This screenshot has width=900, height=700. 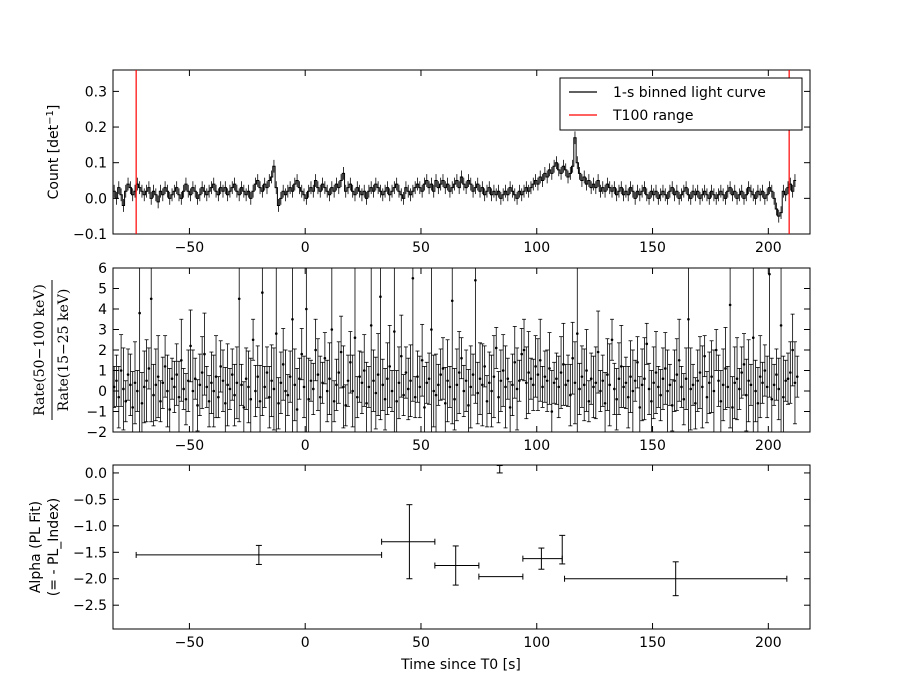 What do you see at coordinates (54, 107) in the screenshot?
I see `ylabel-end: ]` at bounding box center [54, 107].